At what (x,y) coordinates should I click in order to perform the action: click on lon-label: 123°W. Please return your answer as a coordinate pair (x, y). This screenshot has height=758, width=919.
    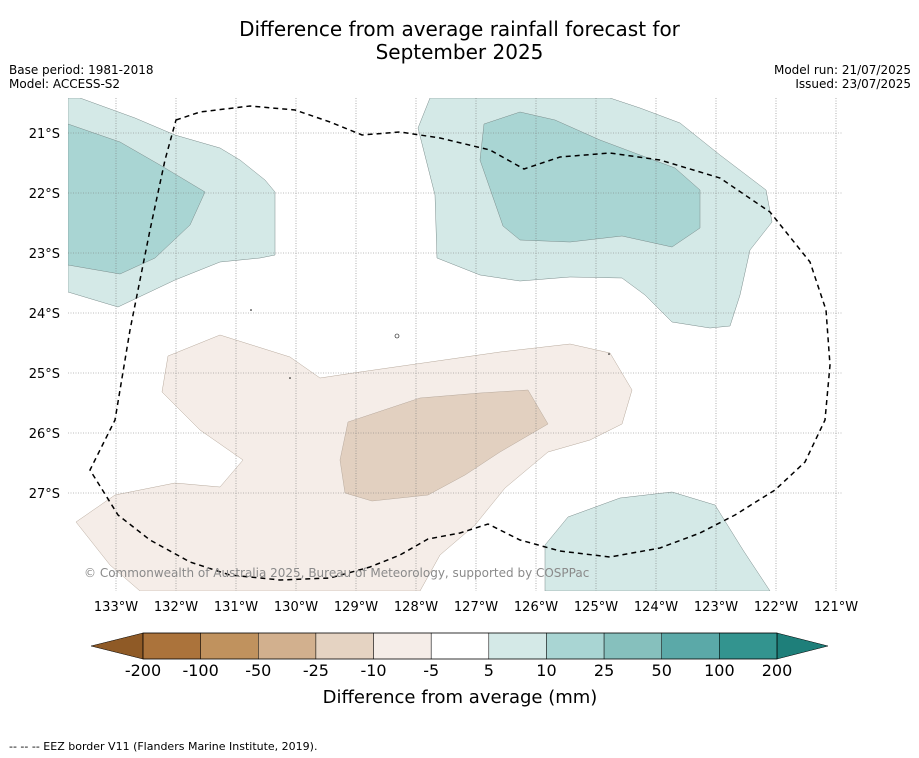
    Looking at the image, I should click on (716, 607).